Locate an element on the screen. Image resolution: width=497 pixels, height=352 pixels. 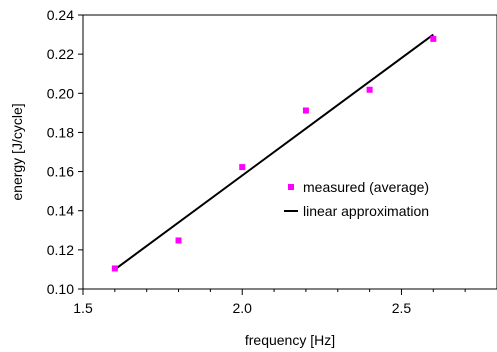
legend: measured (average) linear approximation is located at coordinates (356, 199).